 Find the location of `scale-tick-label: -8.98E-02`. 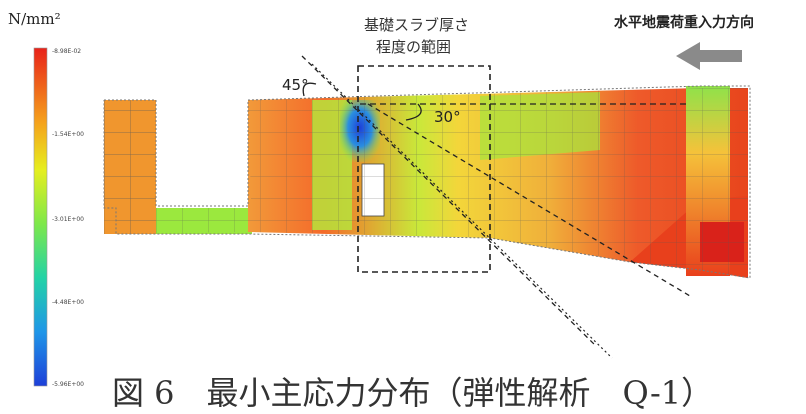

scale-tick-label: -8.98E-02 is located at coordinates (67, 51).